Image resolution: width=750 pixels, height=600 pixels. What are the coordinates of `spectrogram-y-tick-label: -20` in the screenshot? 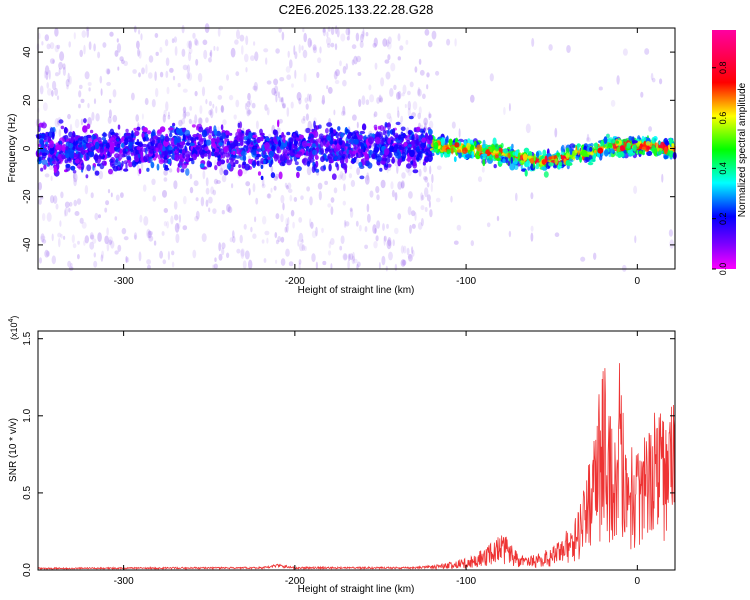 It's located at (27, 196).